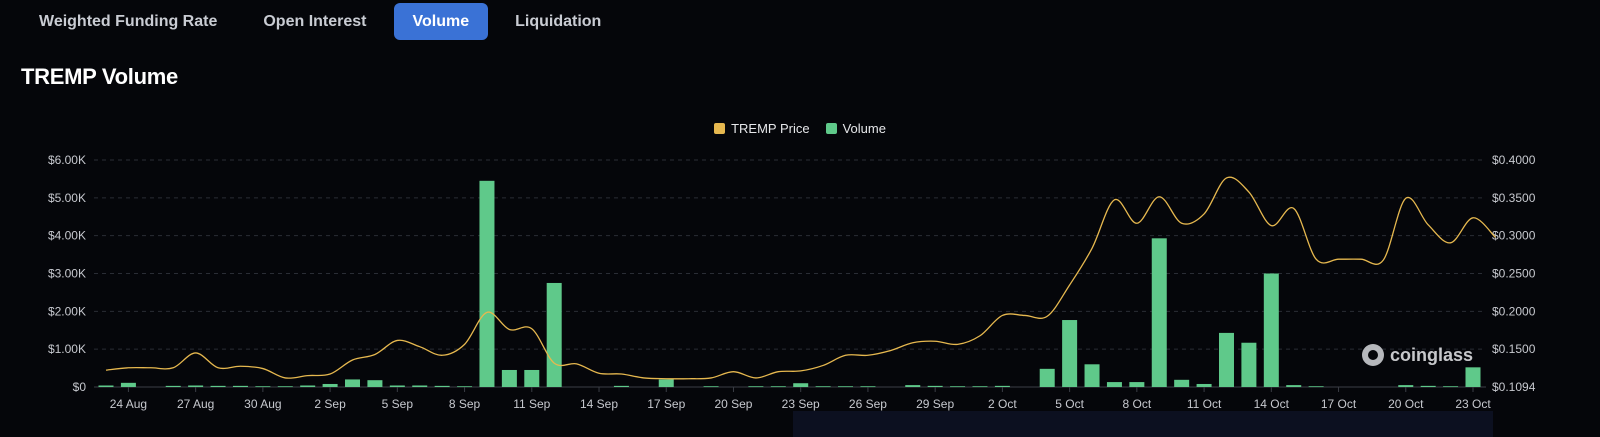 The height and width of the screenshot is (437, 1600). I want to click on y-right-tick-label: $0.3000, so click(1514, 236).